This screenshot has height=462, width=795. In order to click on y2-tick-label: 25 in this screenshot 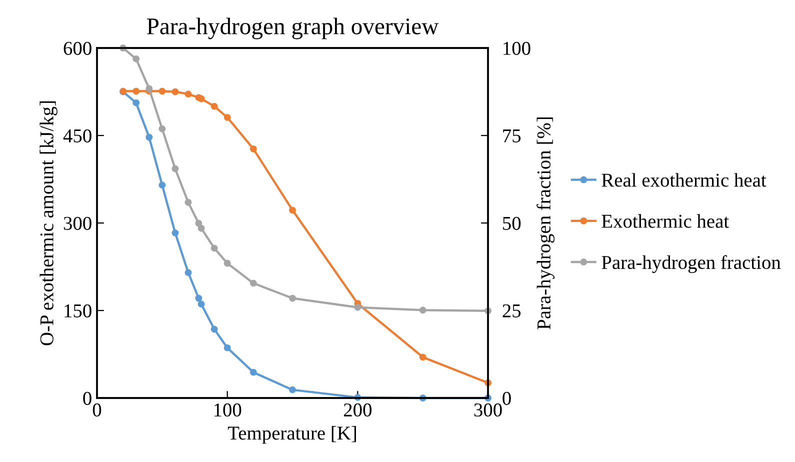, I will do `click(511, 311)`.